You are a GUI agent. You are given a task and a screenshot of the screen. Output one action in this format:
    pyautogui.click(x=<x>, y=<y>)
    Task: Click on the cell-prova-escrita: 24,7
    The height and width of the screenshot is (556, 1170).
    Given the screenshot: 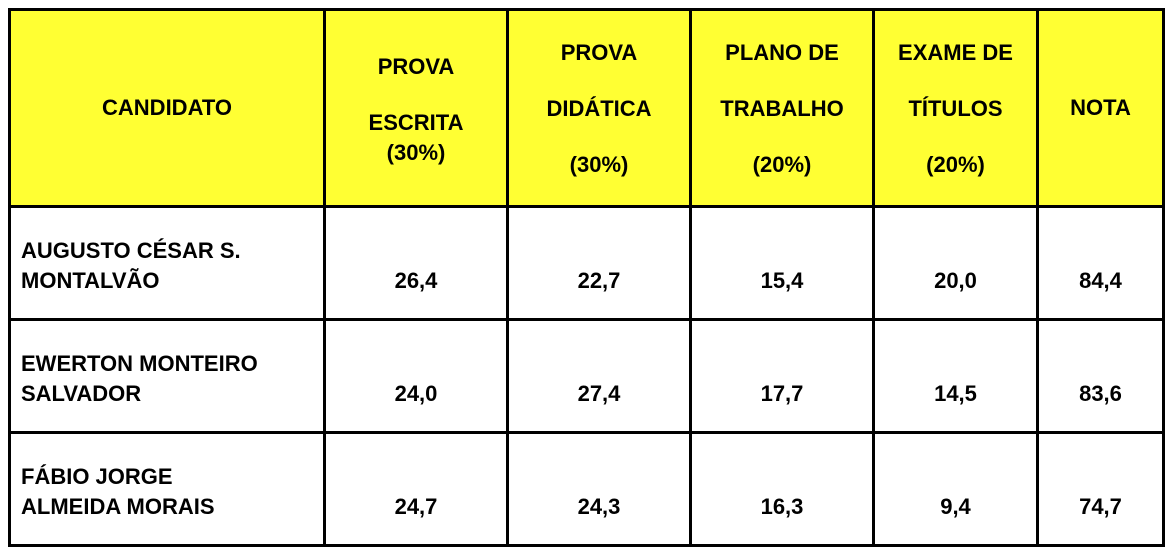 What is the action you would take?
    pyautogui.click(x=416, y=489)
    